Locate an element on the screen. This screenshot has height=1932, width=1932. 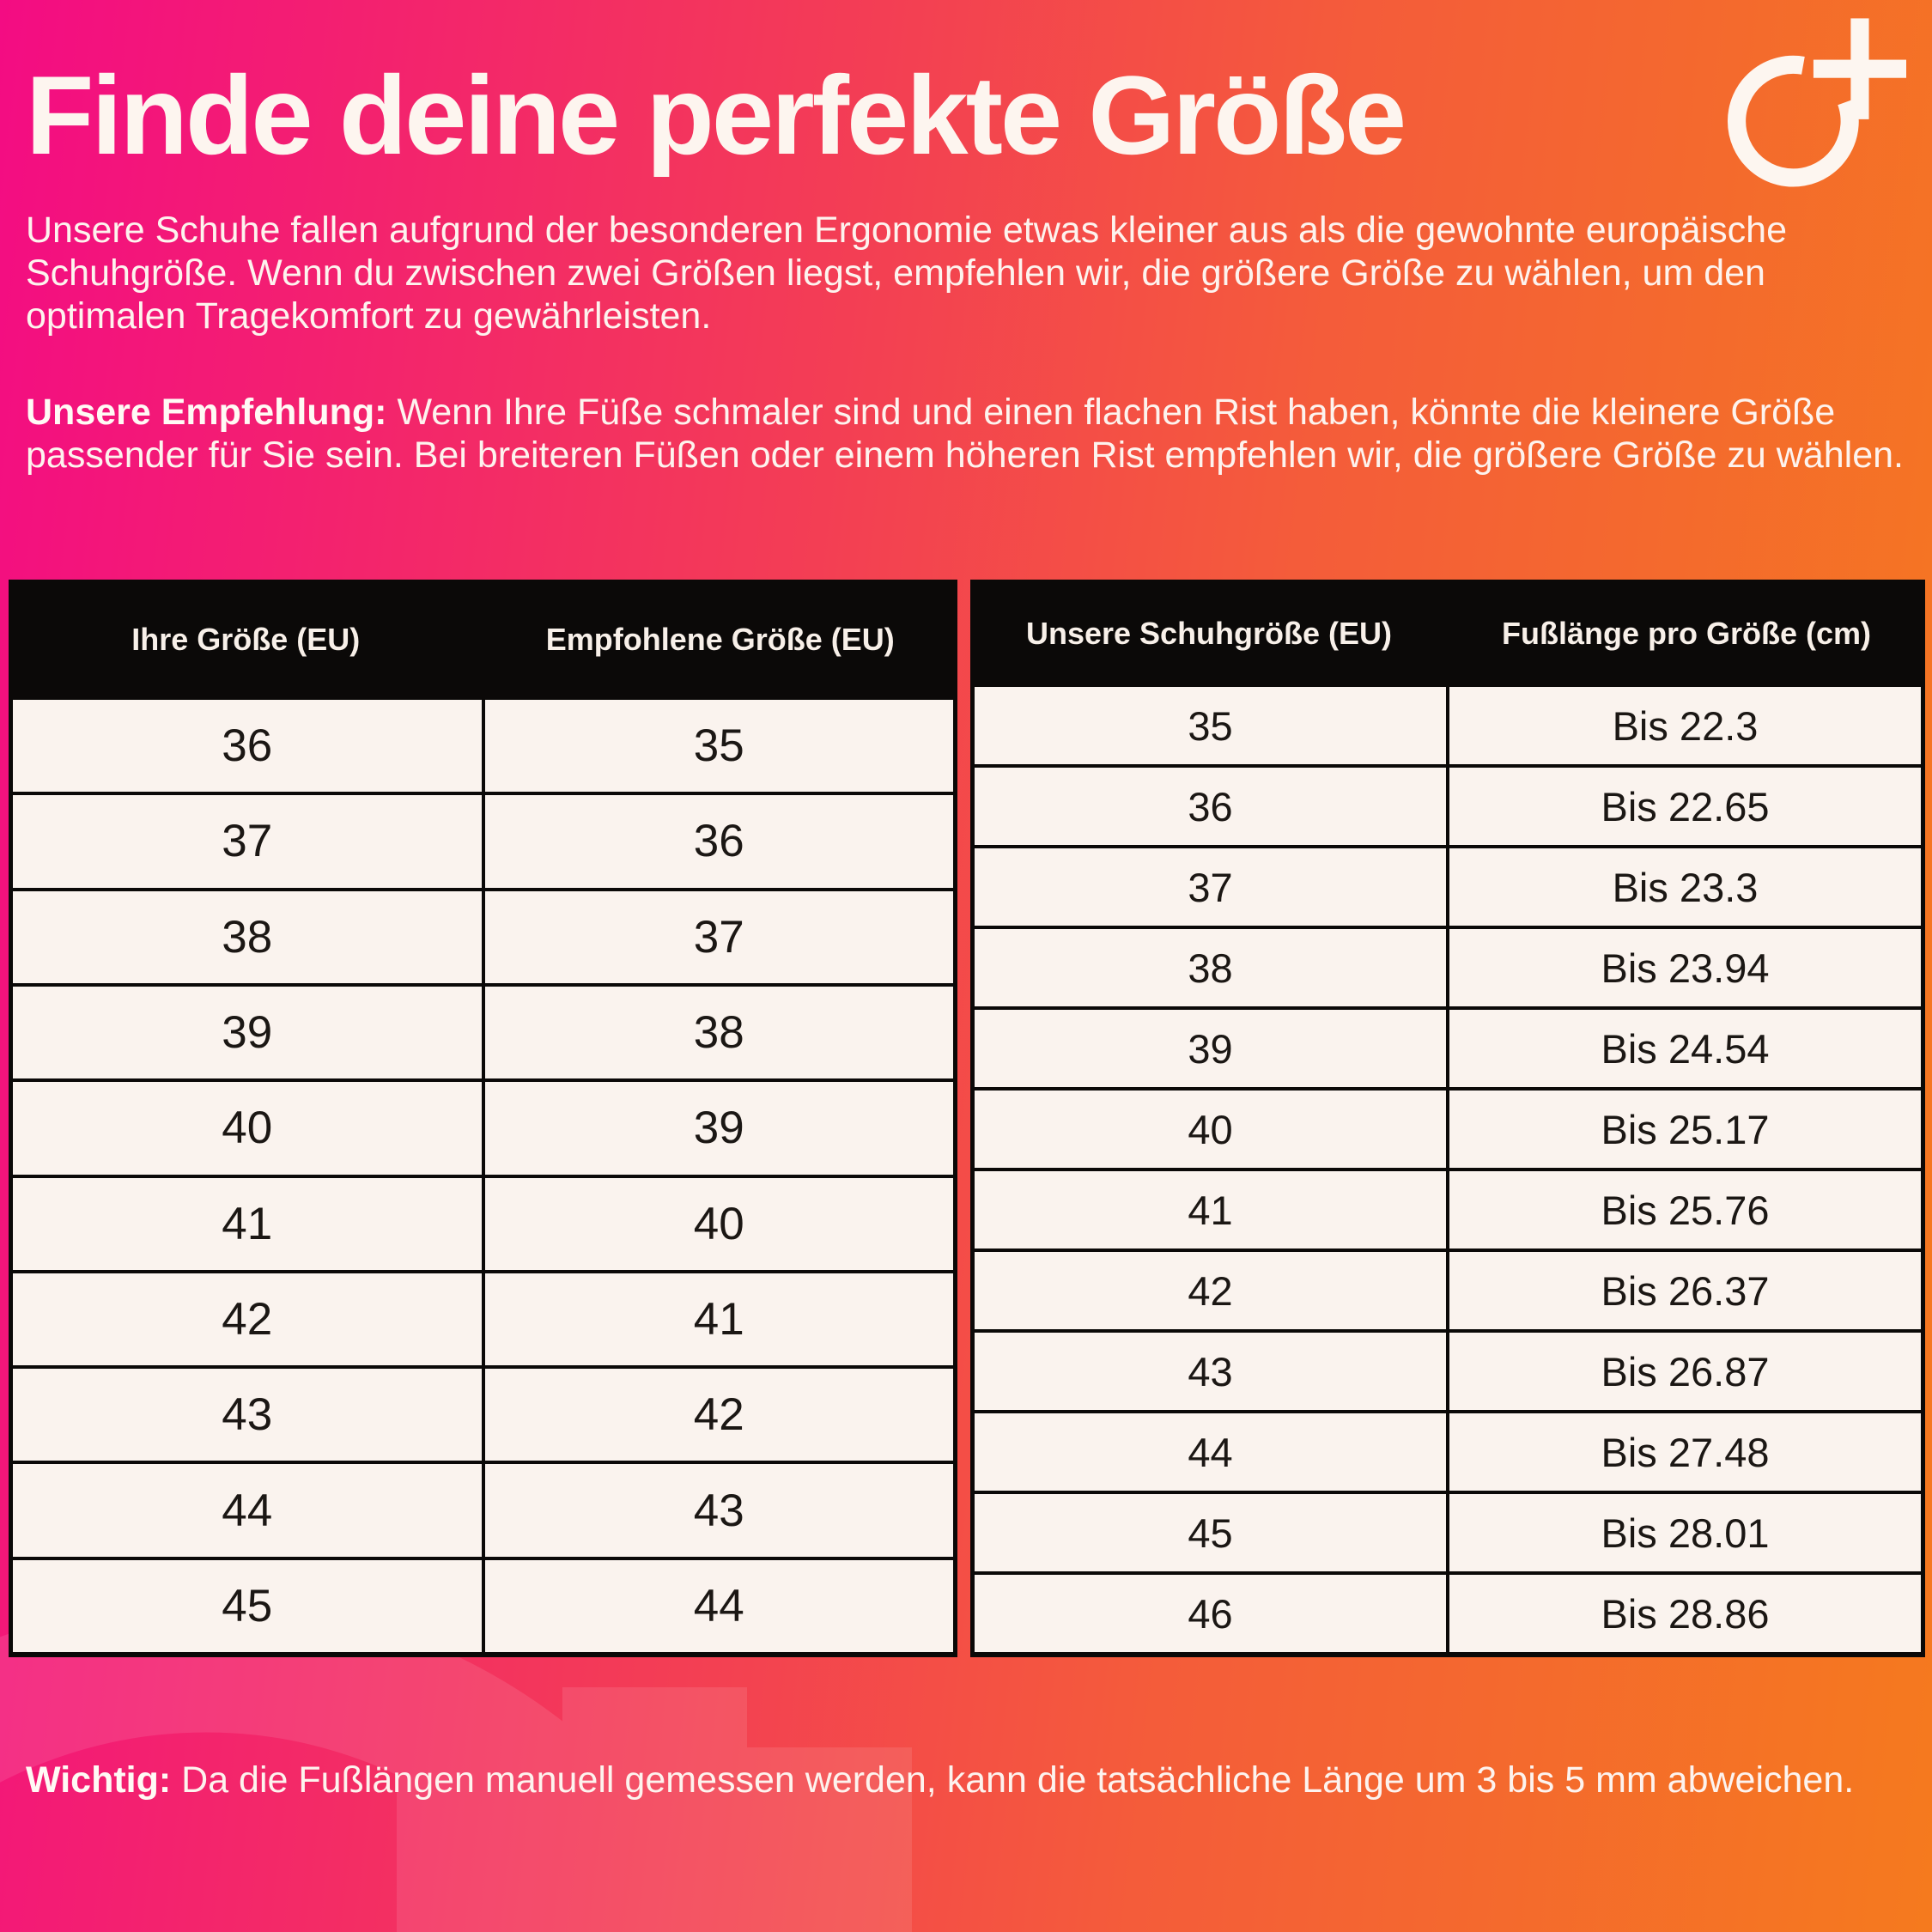
shoe-size-cell: 37 is located at coordinates (1210, 887).